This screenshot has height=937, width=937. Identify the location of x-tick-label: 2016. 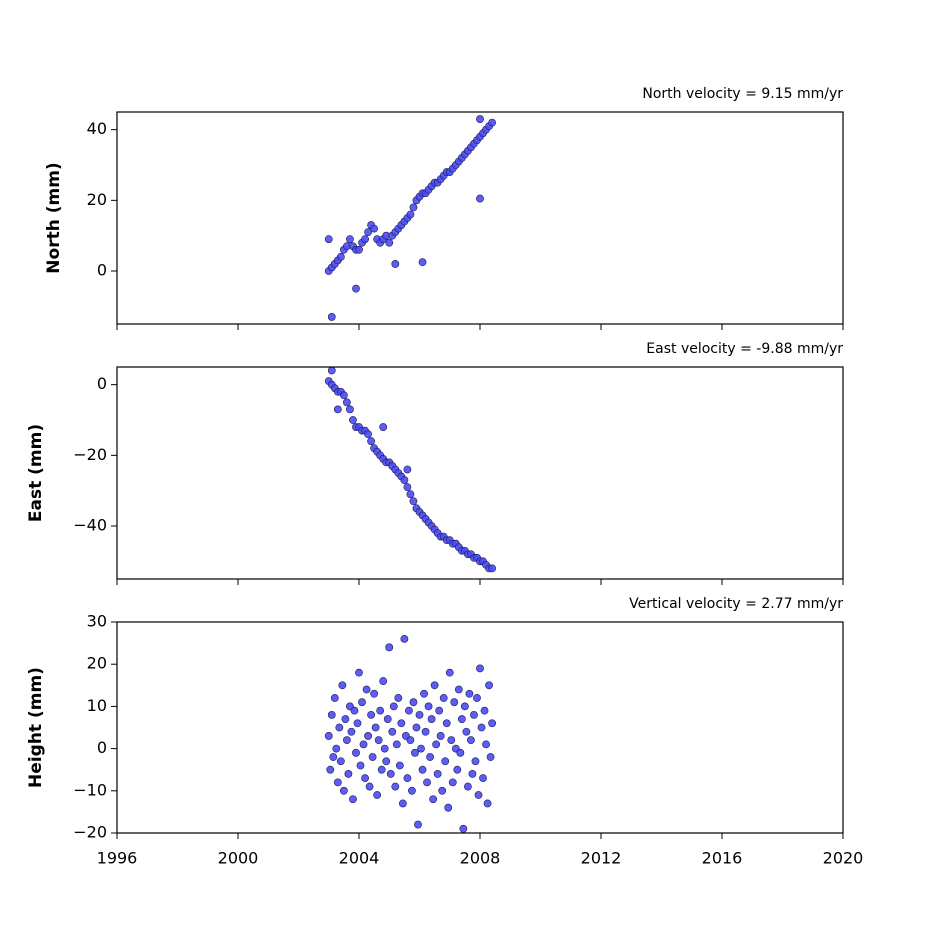
(722, 858).